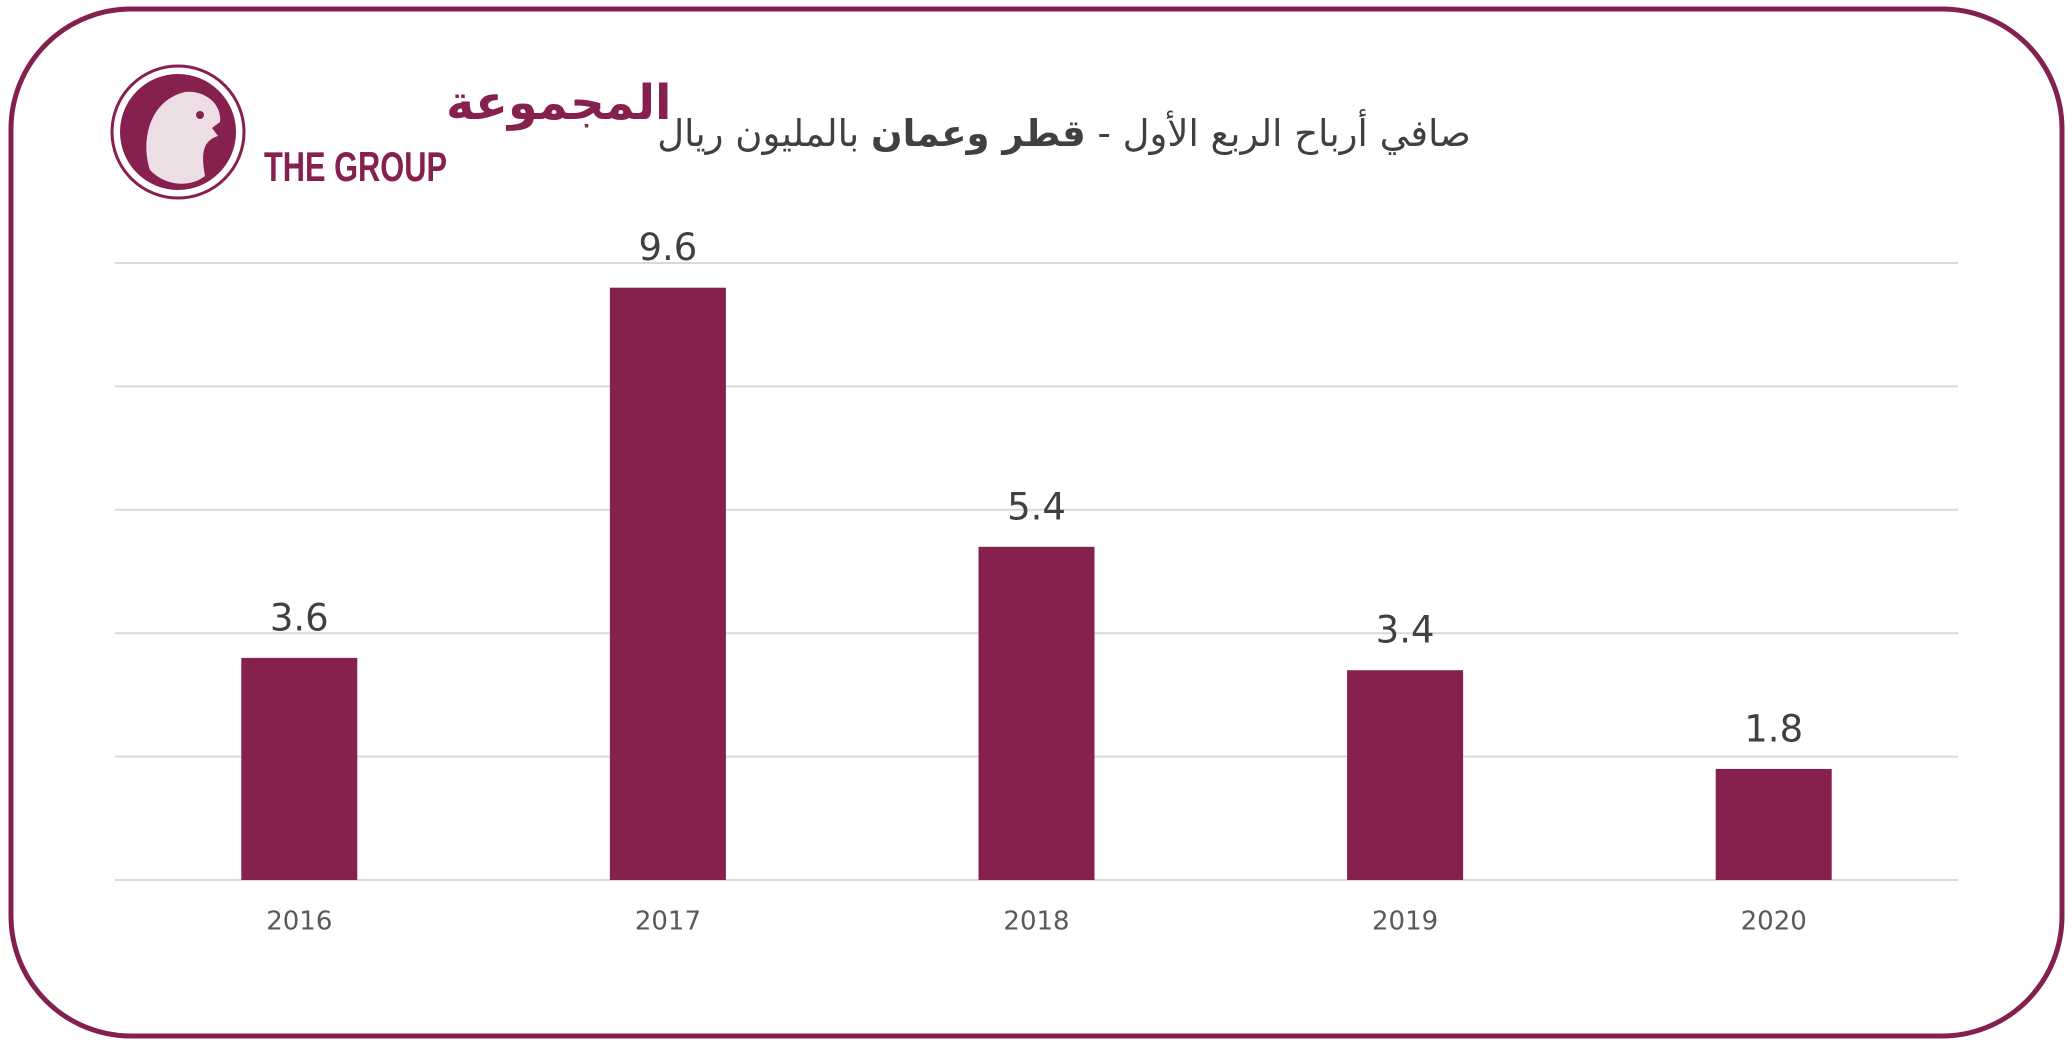 The image size is (2072, 1046). I want to click on data-label: 1.8, so click(1773, 728).